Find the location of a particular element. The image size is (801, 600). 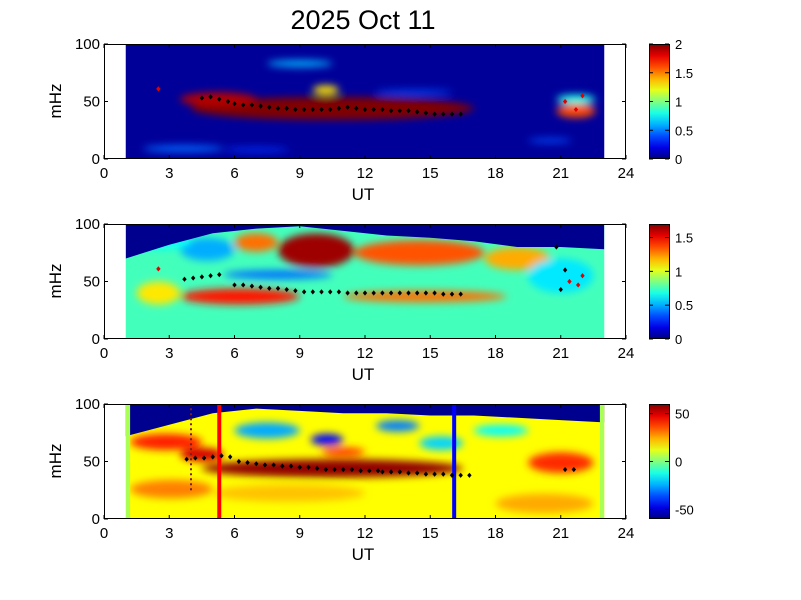

heatmap-top-mask is located at coordinates (365, 241).